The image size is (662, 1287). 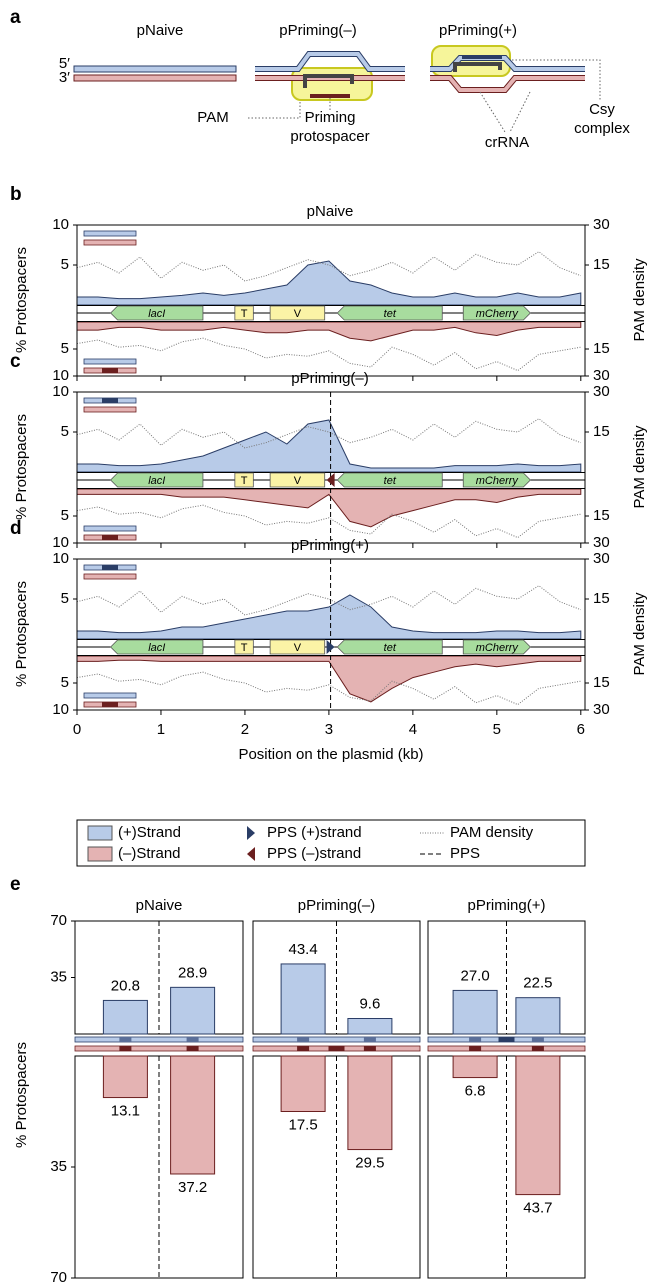 What do you see at coordinates (465, 853) in the screenshot?
I see `legend-label: PPS` at bounding box center [465, 853].